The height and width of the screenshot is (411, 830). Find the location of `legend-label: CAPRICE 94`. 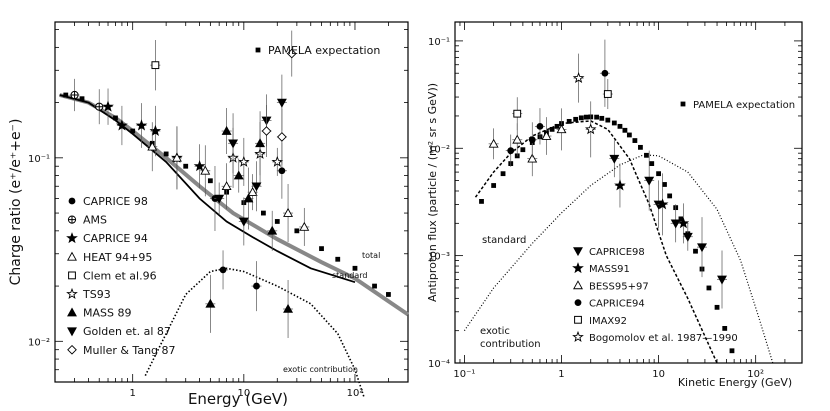

legend-label: CAPRICE 94 is located at coordinates (115, 238).